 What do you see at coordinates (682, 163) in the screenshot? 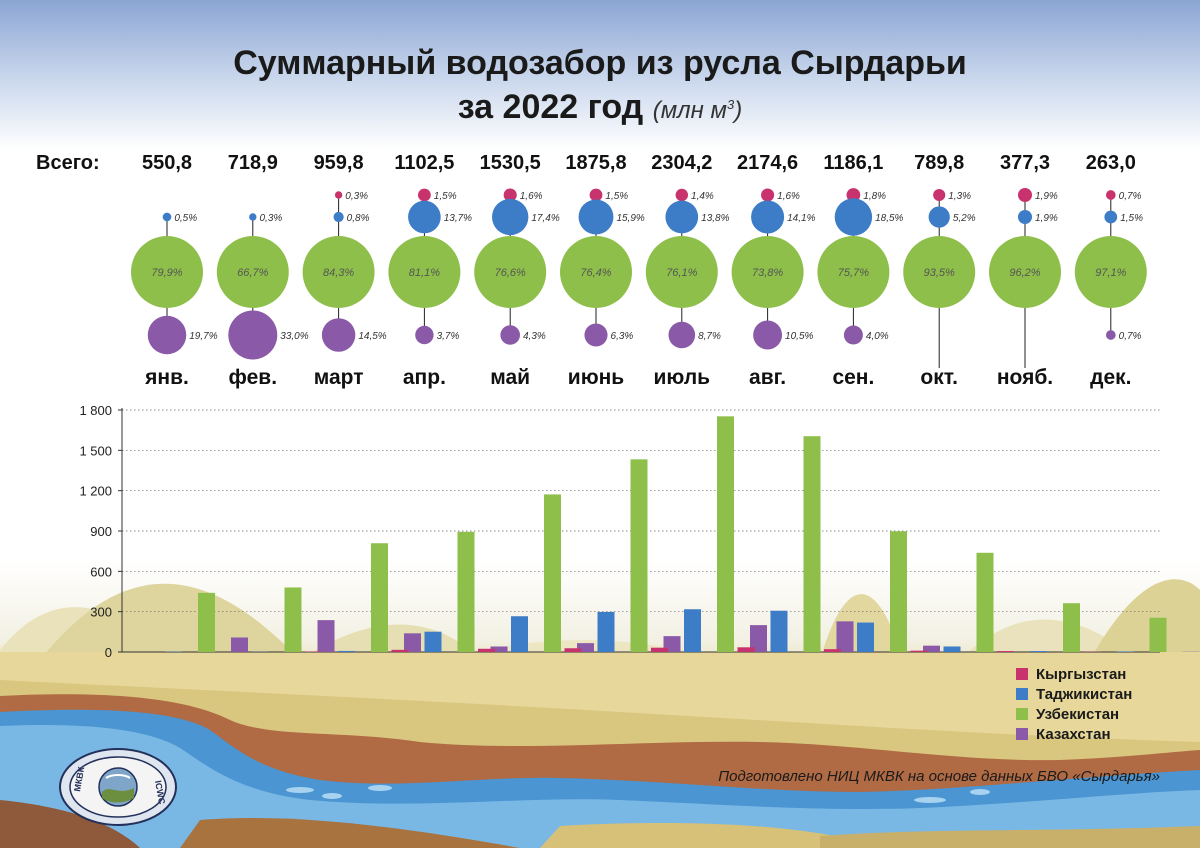
I see `month-total: 2304,2` at bounding box center [682, 163].